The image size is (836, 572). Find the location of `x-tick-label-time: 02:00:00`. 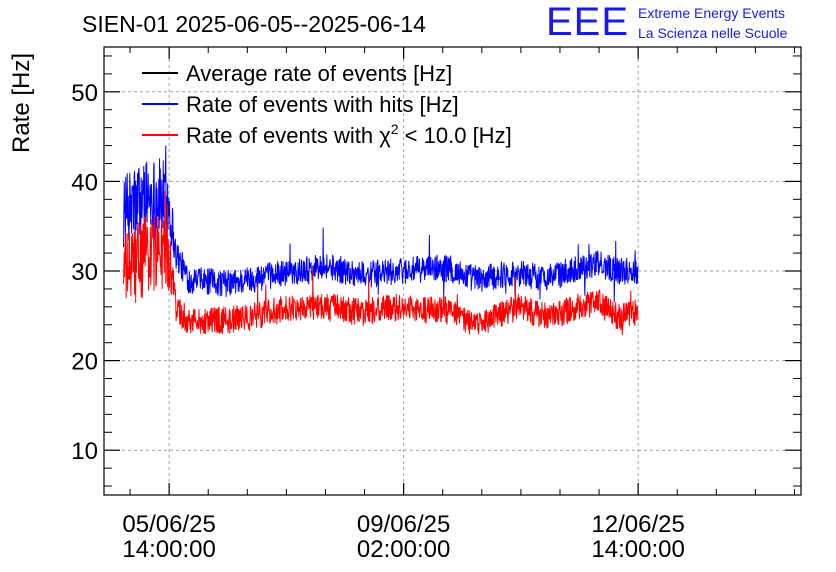

x-tick-label-time: 02:00:00 is located at coordinates (403, 549).